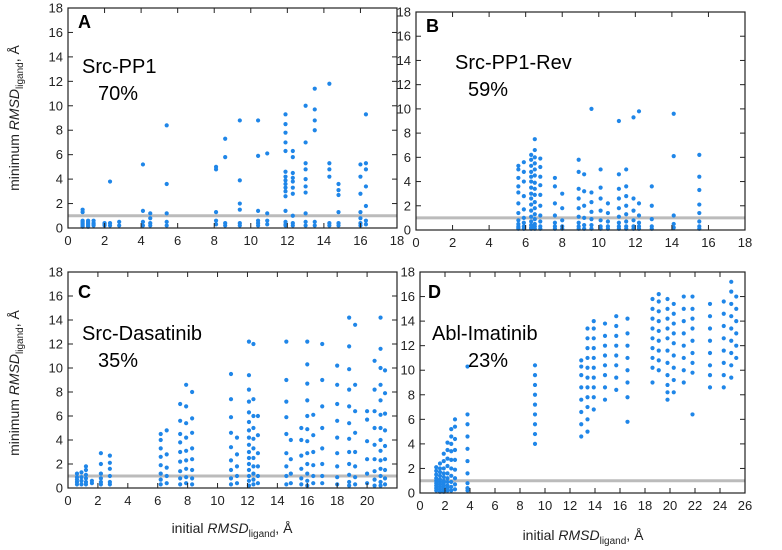 This screenshot has width=782, height=550. I want to click on x-tick-label-c: 14, so click(277, 500).